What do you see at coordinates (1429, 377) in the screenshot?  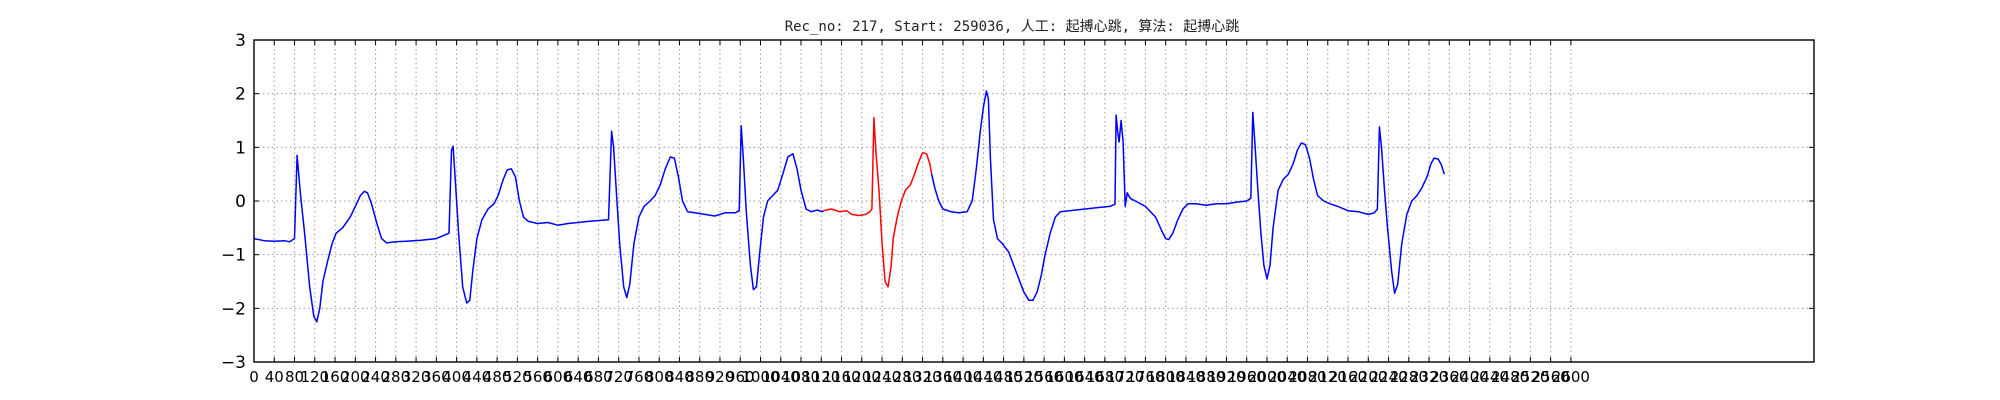 I see `x-tick-label: 2320` at bounding box center [1429, 377].